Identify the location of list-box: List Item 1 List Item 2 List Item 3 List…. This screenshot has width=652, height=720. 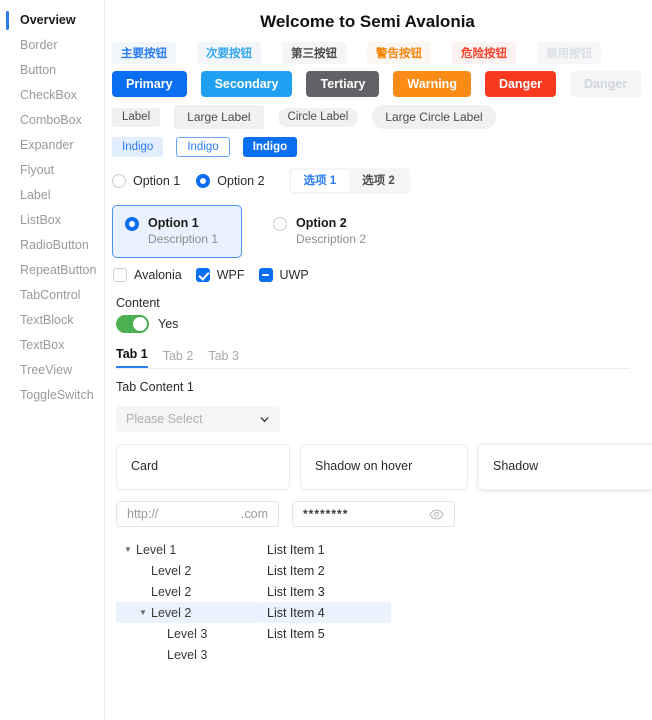
(326, 602).